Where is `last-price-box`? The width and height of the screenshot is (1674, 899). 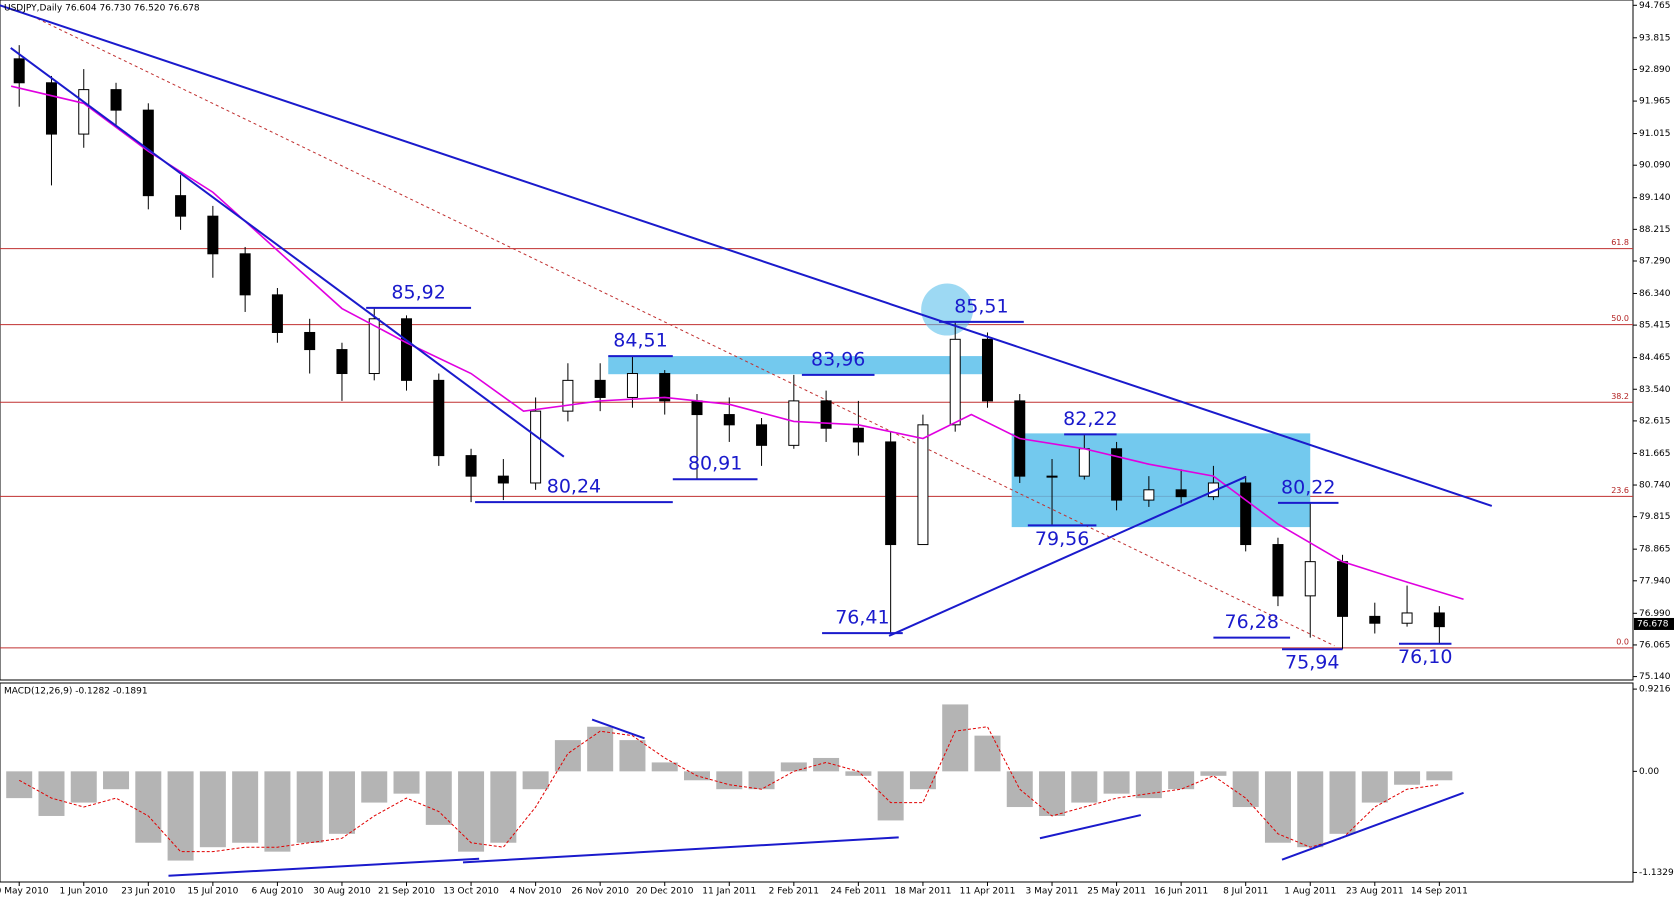 last-price-box is located at coordinates (1654, 623).